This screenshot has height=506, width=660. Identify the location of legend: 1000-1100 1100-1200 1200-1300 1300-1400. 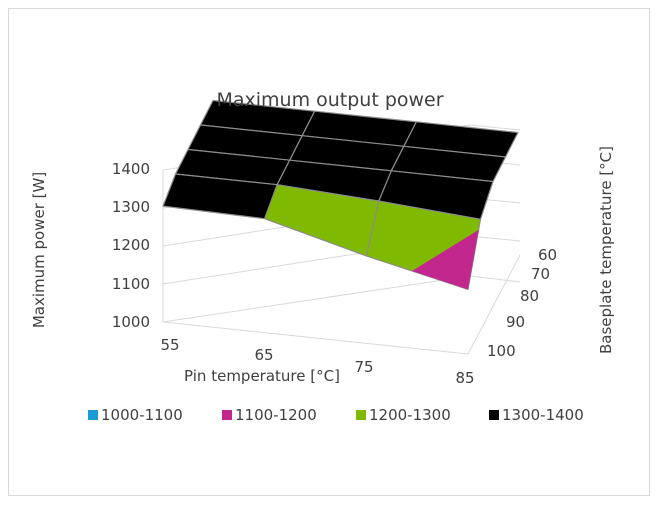
(336, 415).